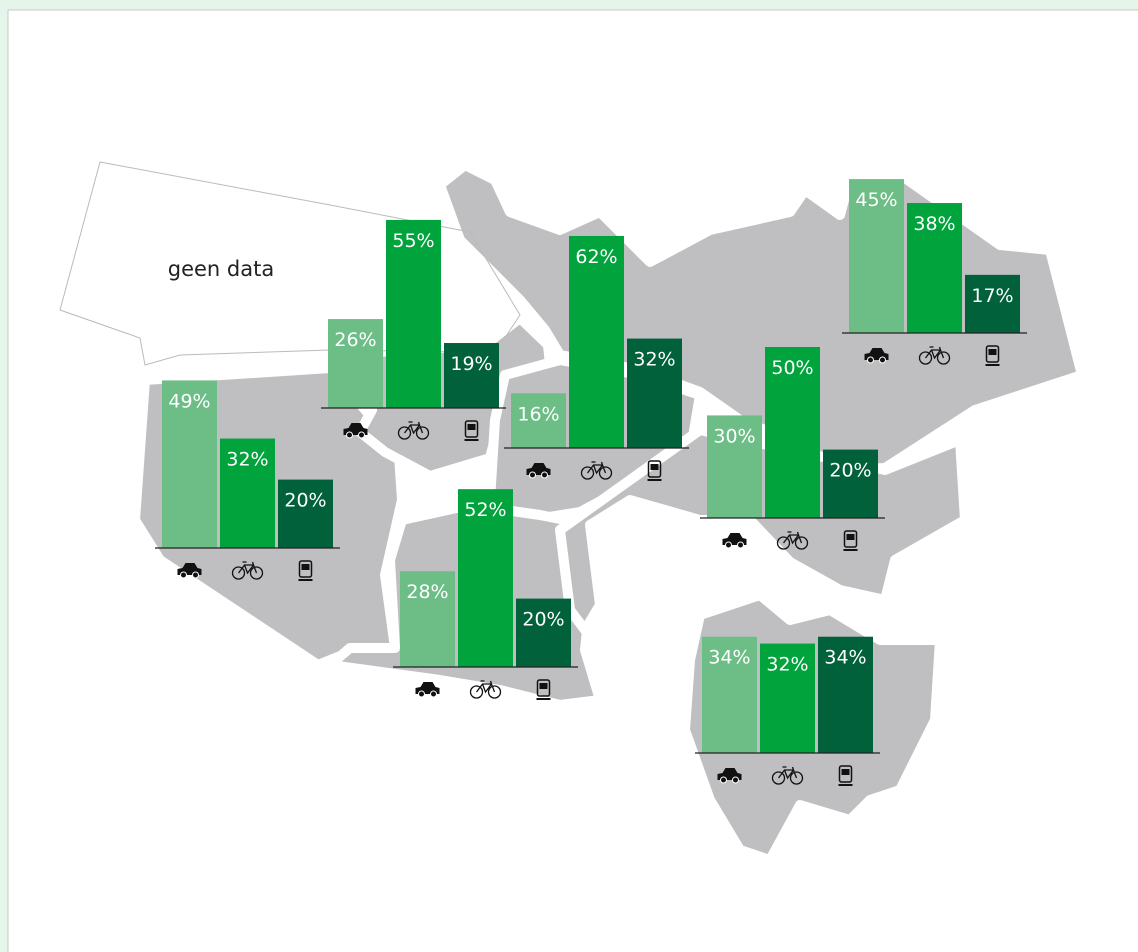 This screenshot has height=952, width=1138. I want to click on bar-value-label: 38%, so click(934, 224).